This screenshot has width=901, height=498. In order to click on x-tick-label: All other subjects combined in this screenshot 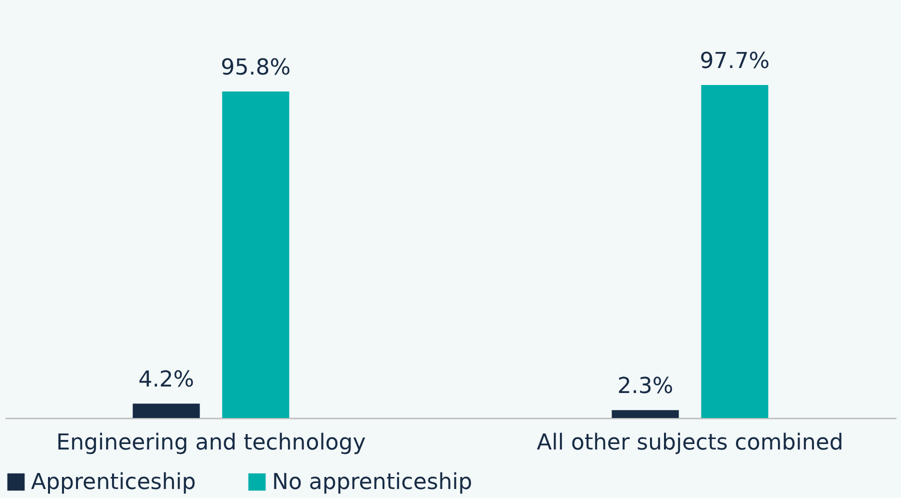, I will do `click(690, 443)`.